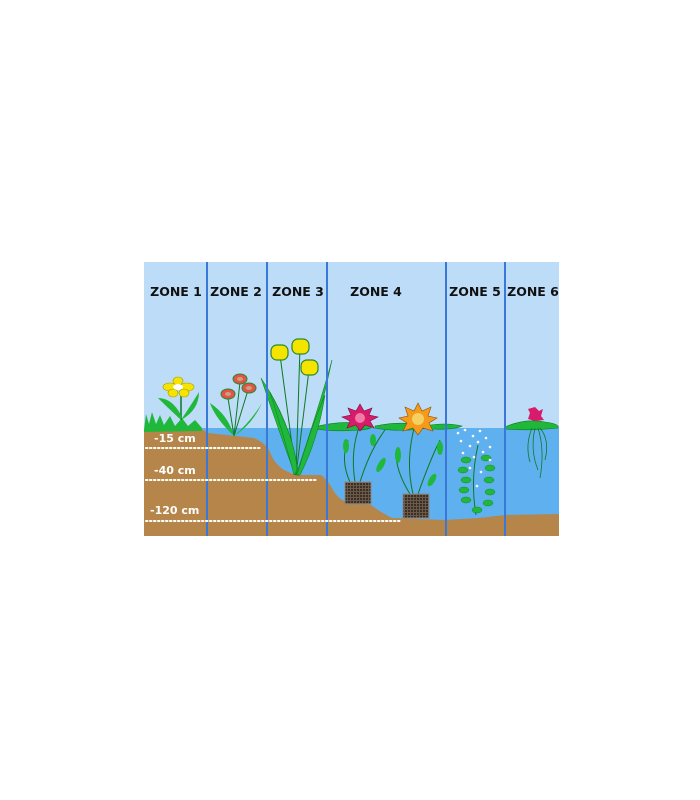 The height and width of the screenshot is (800, 700). What do you see at coordinates (419, 460) in the screenshot?
I see `orange-water-lily` at bounding box center [419, 460].